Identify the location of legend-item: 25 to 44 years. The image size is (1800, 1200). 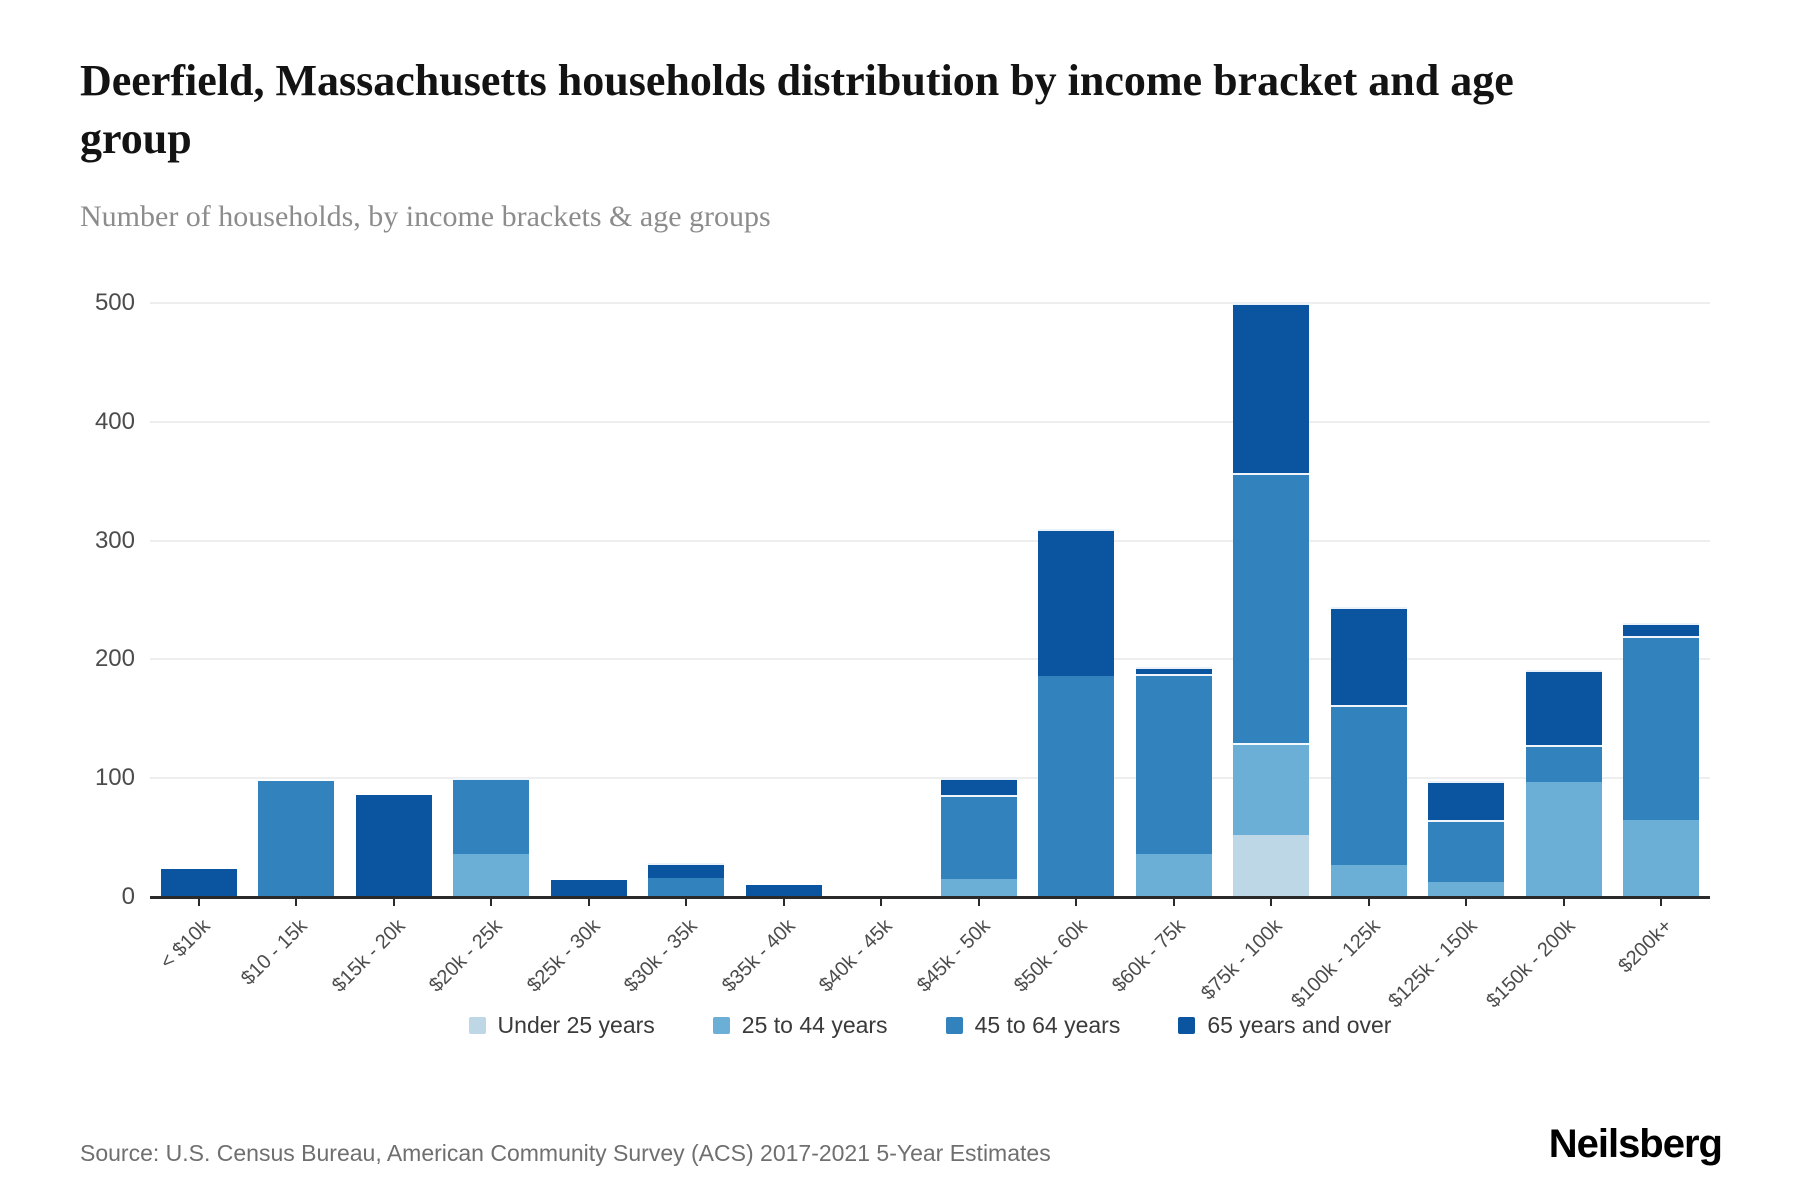
(800, 1025).